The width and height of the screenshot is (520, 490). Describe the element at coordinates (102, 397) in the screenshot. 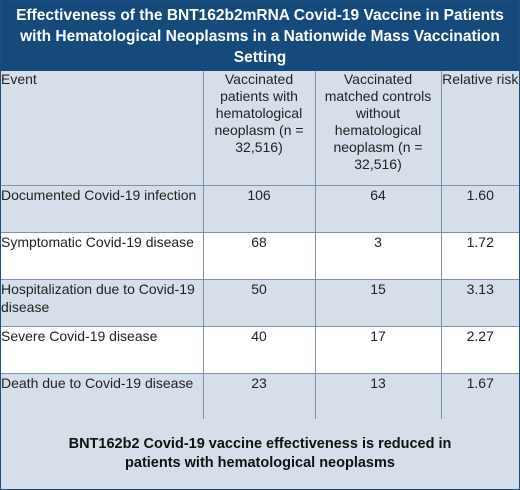

I see `event-cell: Death due to Covid-19 disease` at that location.